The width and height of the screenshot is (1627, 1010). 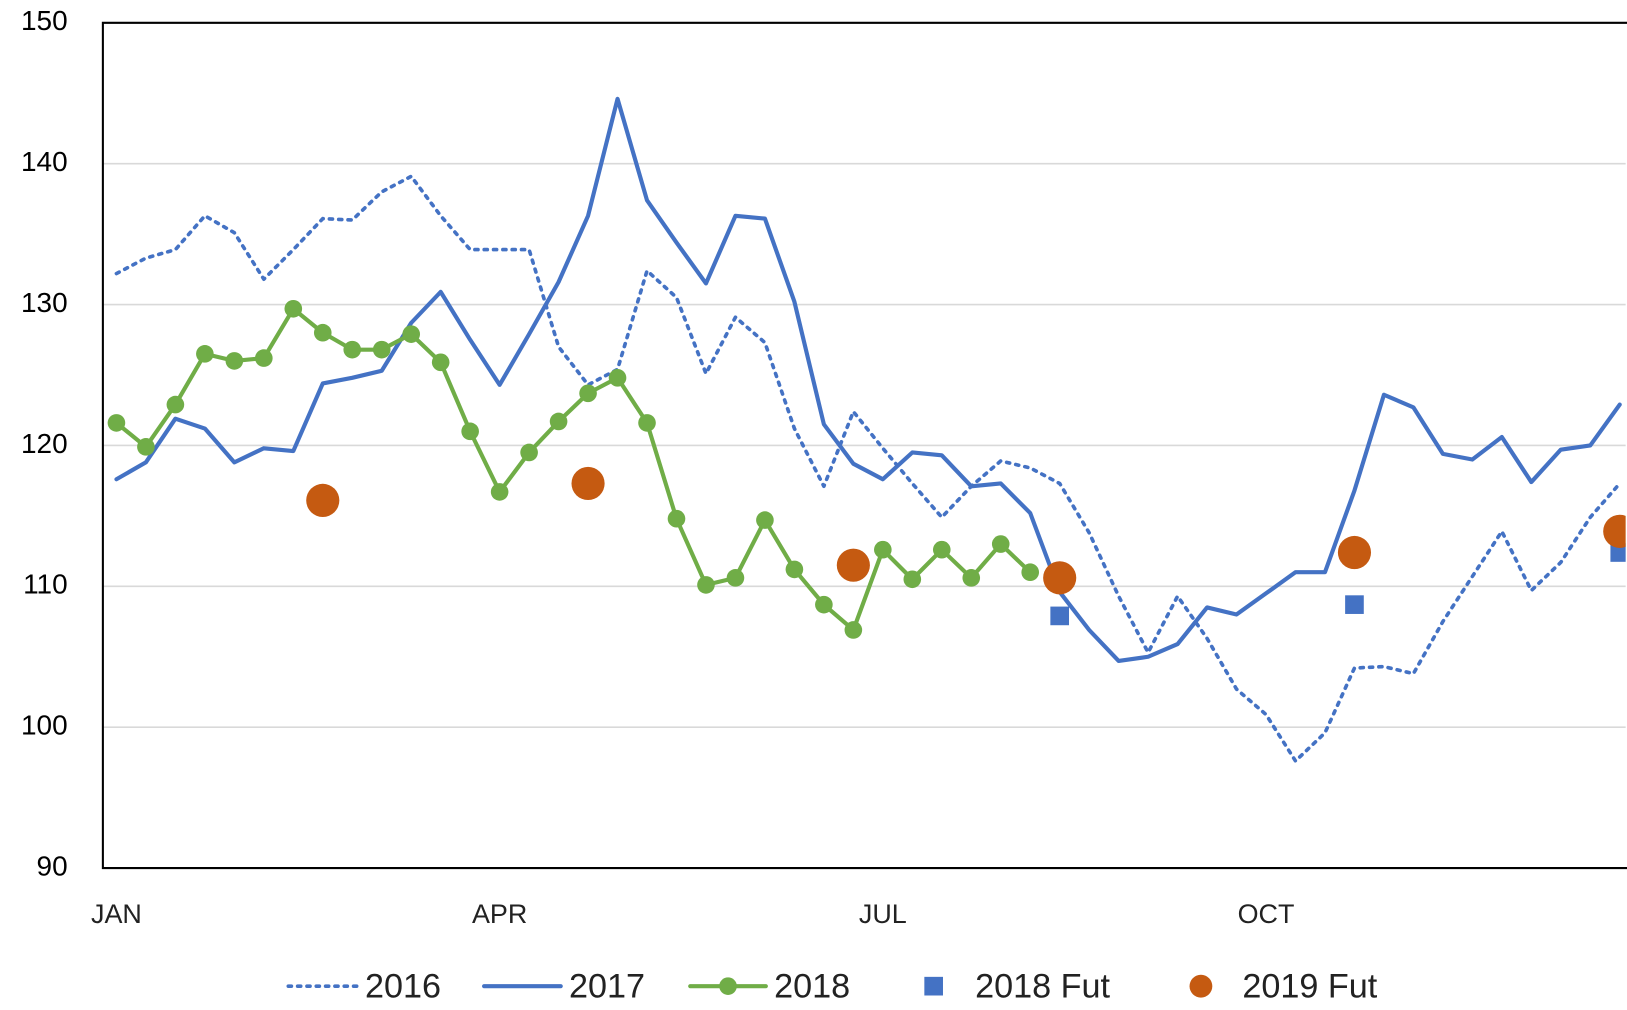 I want to click on x-tick-label: APR, so click(x=499, y=914).